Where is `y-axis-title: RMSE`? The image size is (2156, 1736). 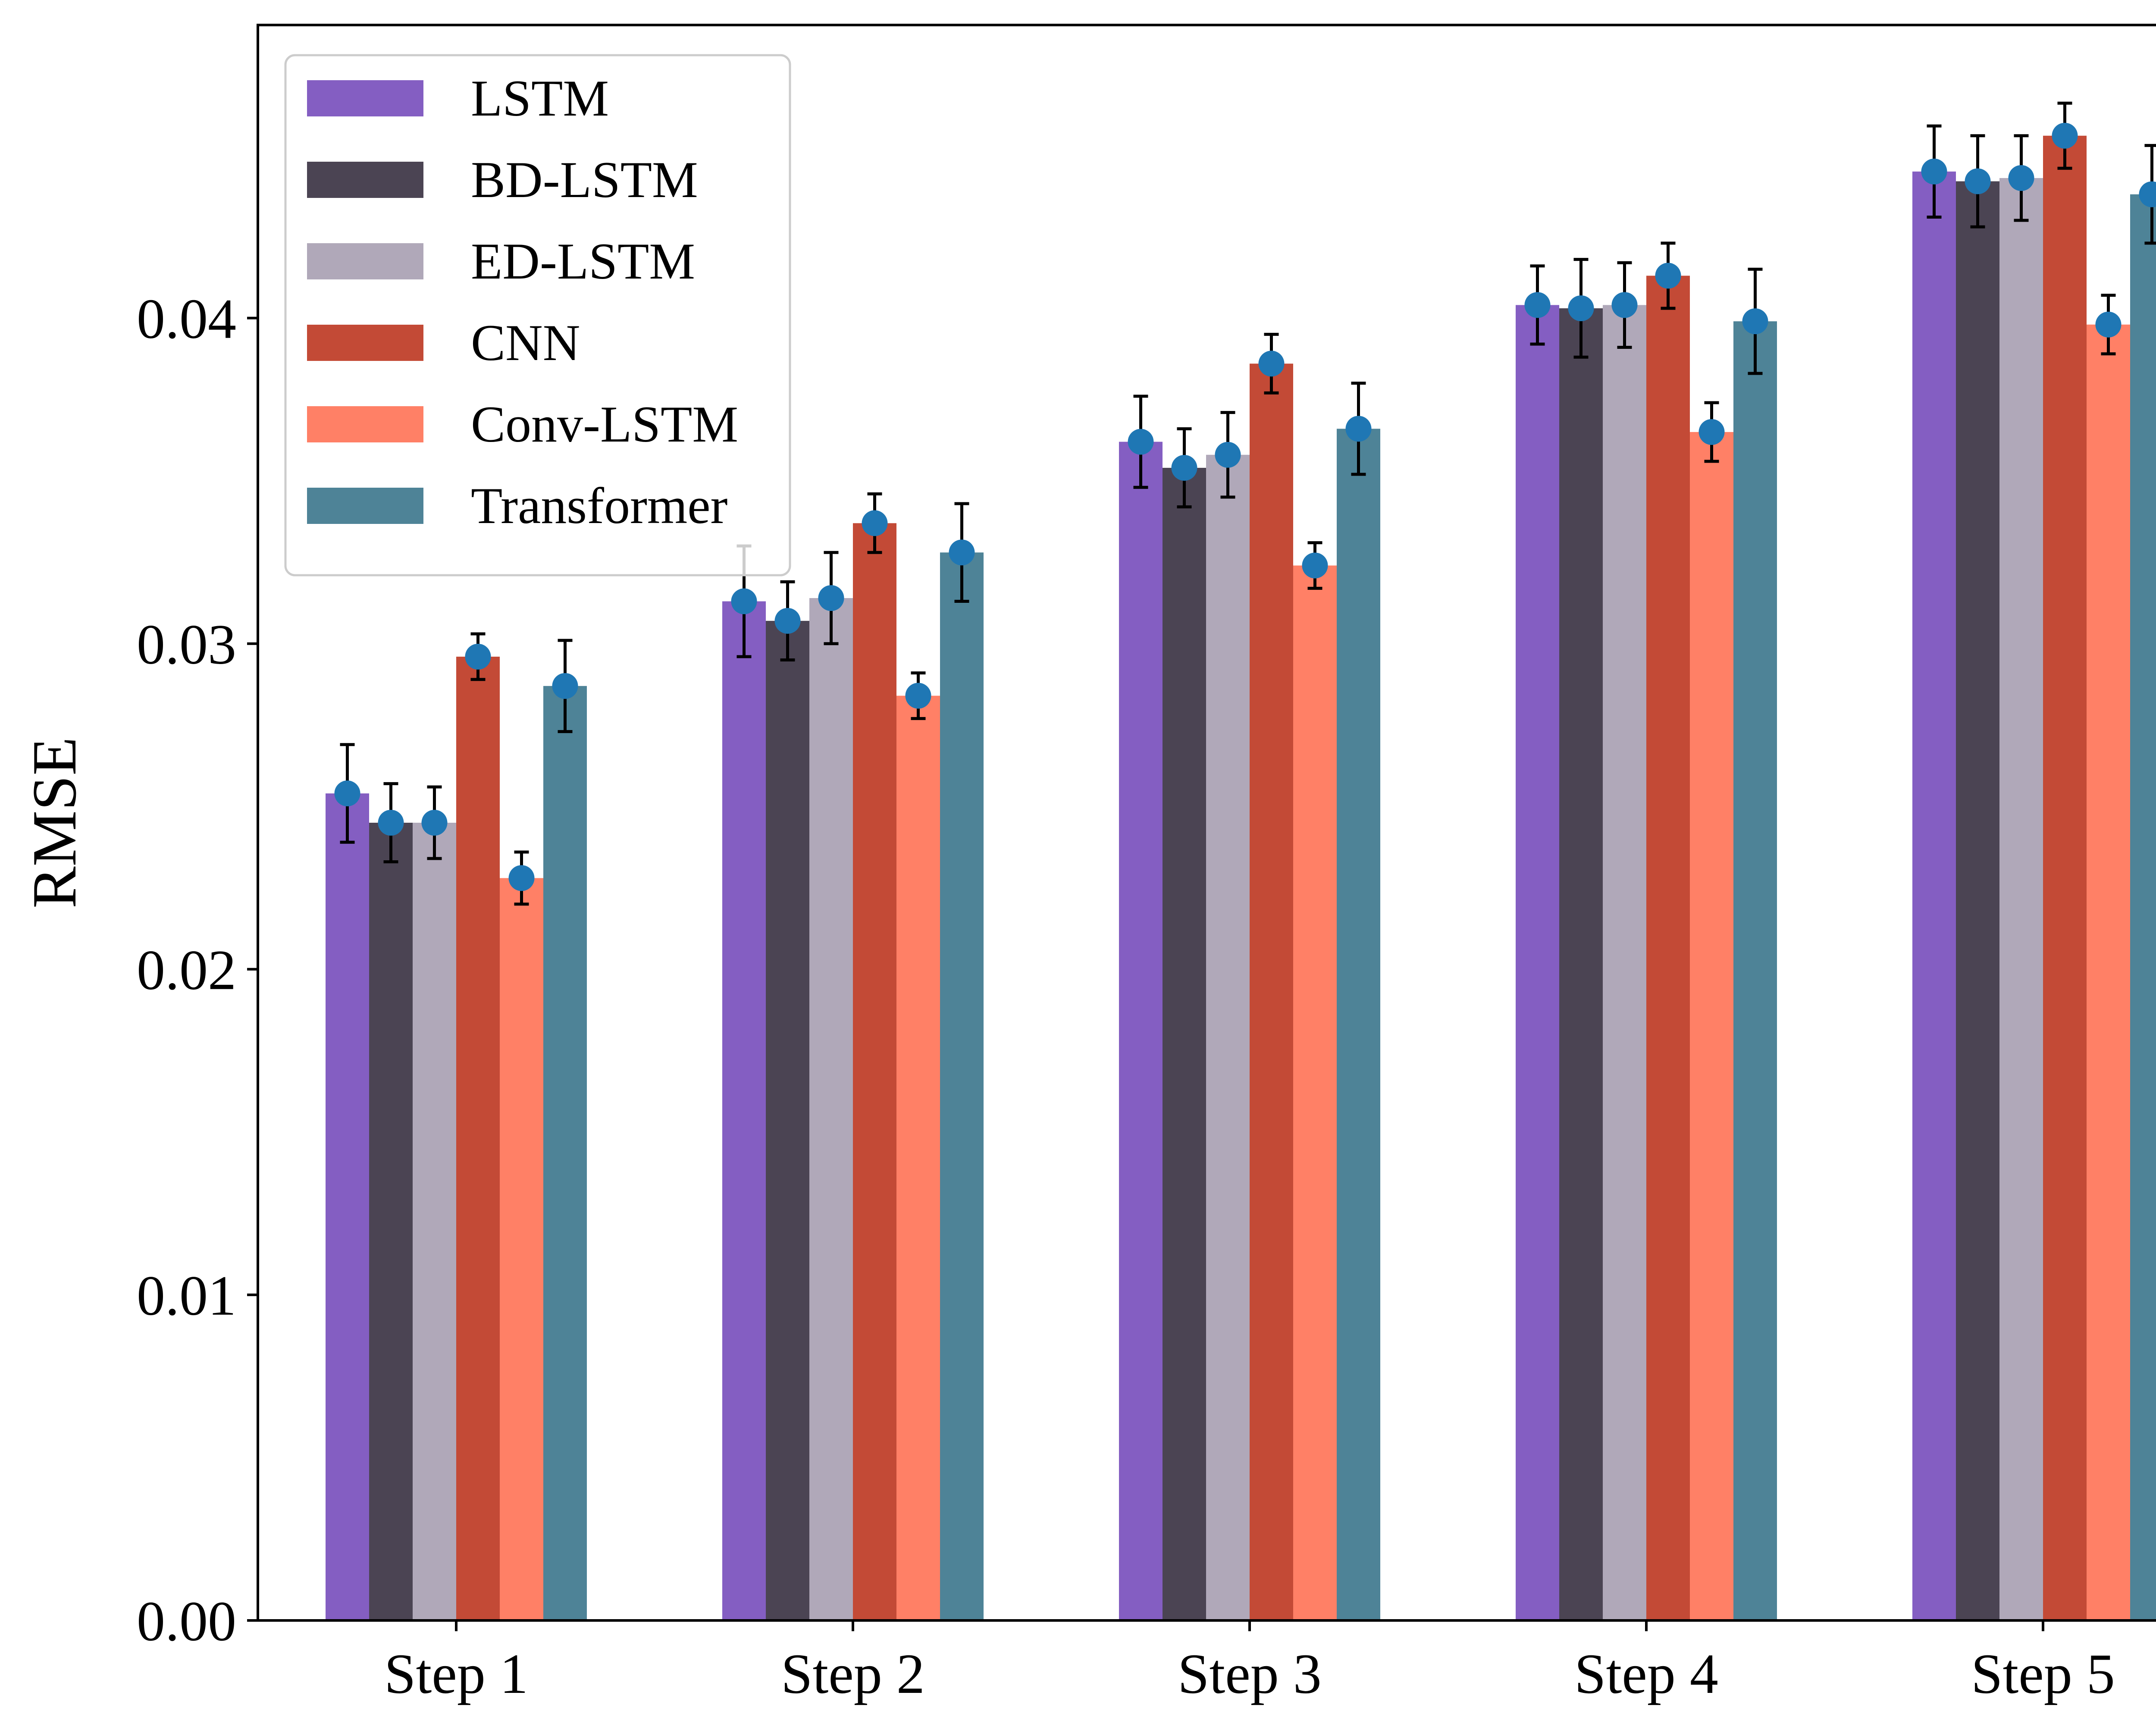
y-axis-title: RMSE is located at coordinates (54, 823).